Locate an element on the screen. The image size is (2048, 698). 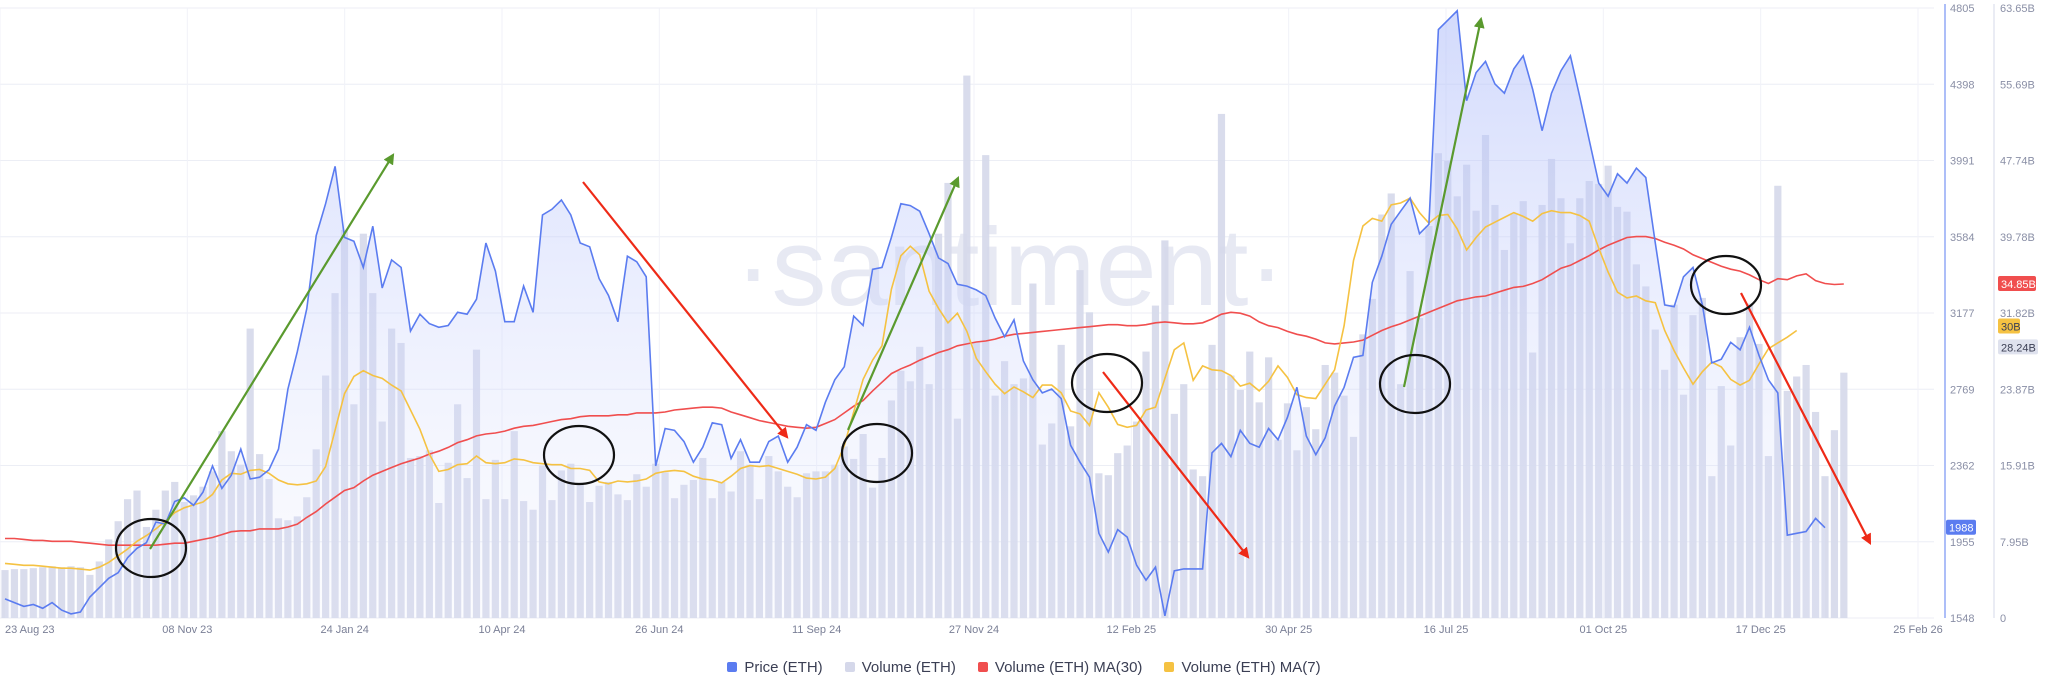
x-tick-label: 12 Feb 25 is located at coordinates (1132, 630).